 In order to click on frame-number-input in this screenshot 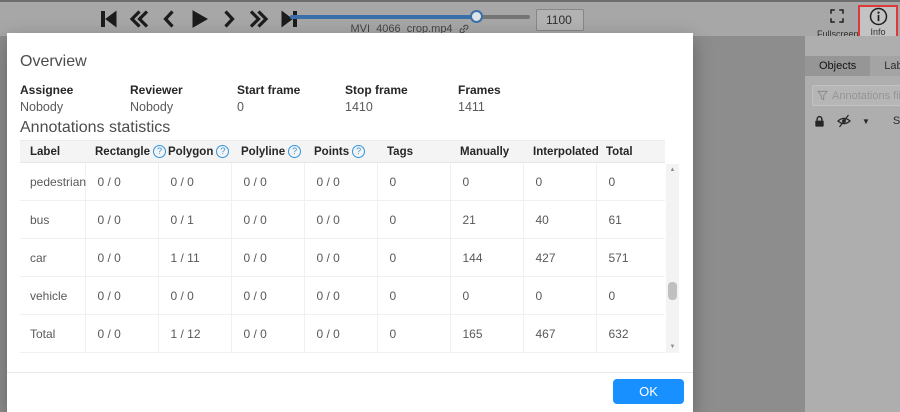, I will do `click(560, 20)`.